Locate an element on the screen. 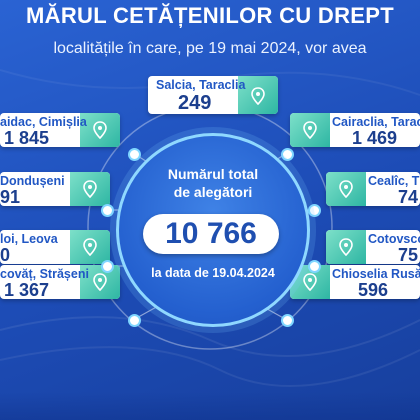 This screenshot has height=420, width=420. locality-value: 1 845 is located at coordinates (27, 137).